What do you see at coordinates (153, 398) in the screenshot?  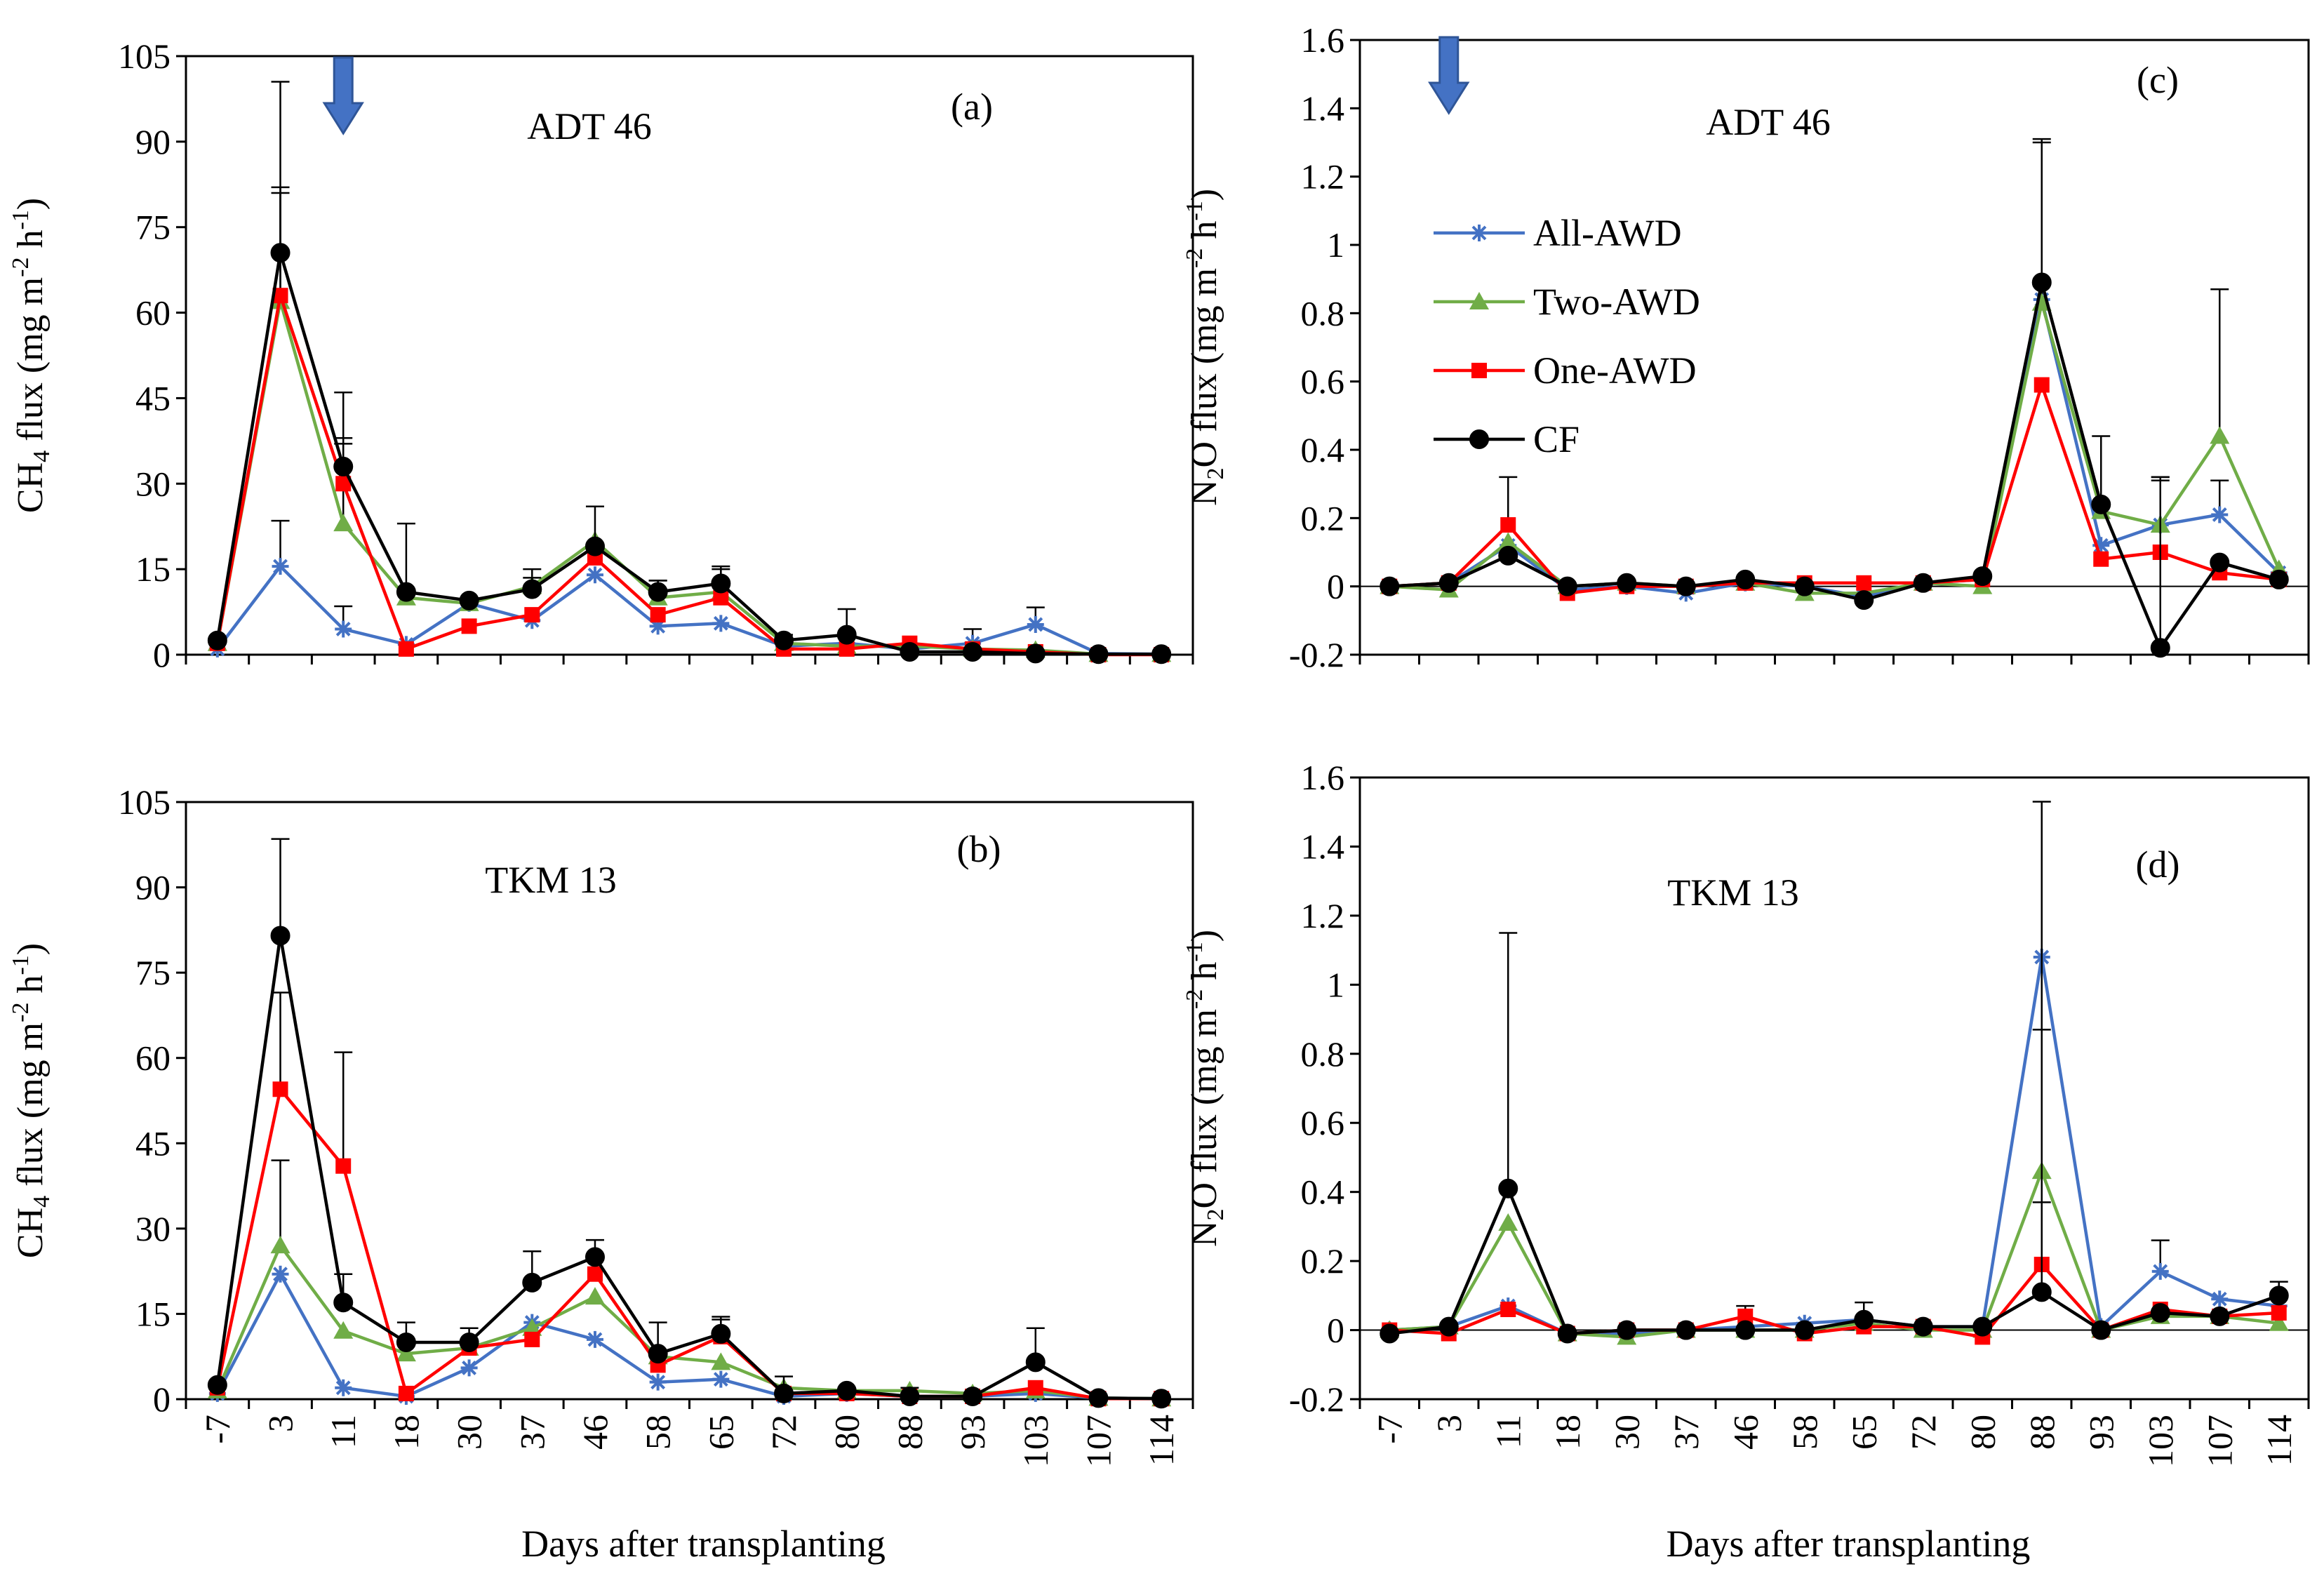 I see `y-tick-label: 45` at bounding box center [153, 398].